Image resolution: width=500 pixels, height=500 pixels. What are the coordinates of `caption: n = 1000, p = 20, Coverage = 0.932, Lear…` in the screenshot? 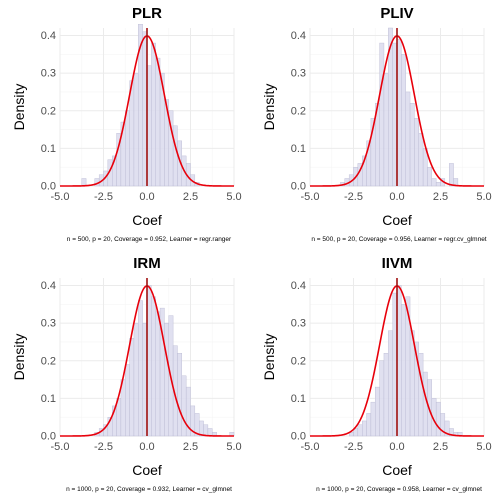 It's located at (149, 489).